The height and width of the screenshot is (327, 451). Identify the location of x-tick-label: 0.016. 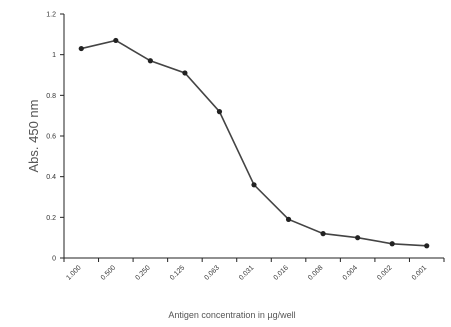
(281, 272).